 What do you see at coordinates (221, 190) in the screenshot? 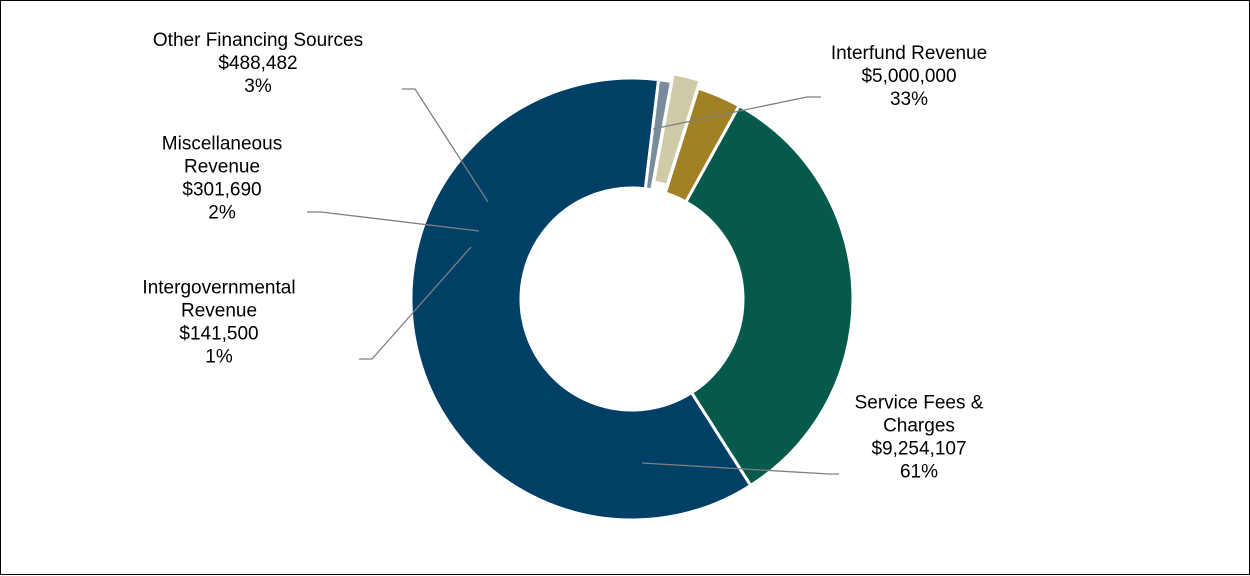
I see `slice-value-label: $301,690` at bounding box center [221, 190].